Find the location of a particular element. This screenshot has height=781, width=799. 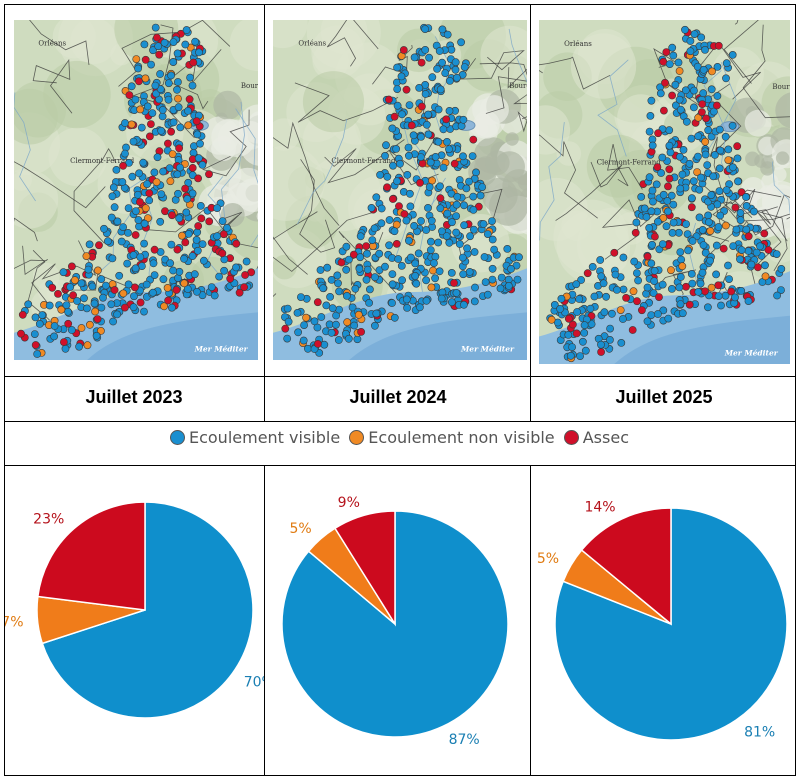

year-title: Juillet 2024 is located at coordinates (398, 397).